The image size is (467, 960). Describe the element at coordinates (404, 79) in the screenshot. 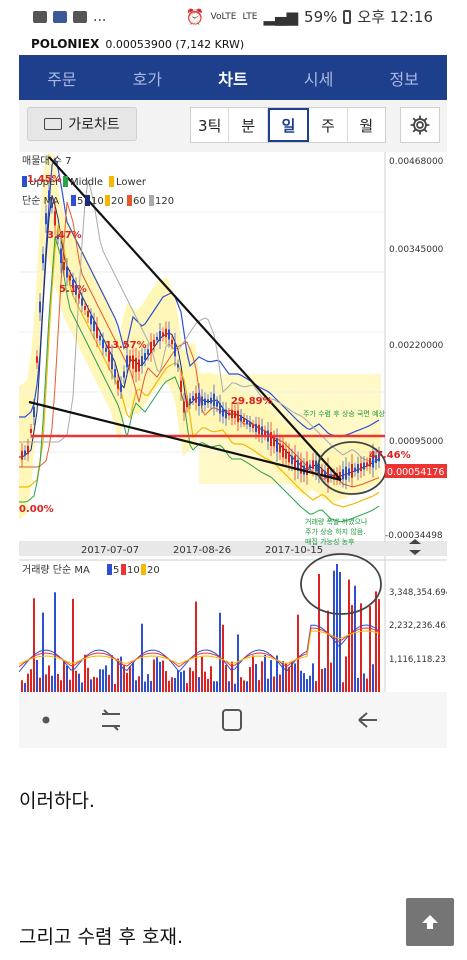

I see `tab-info: 정보` at that location.